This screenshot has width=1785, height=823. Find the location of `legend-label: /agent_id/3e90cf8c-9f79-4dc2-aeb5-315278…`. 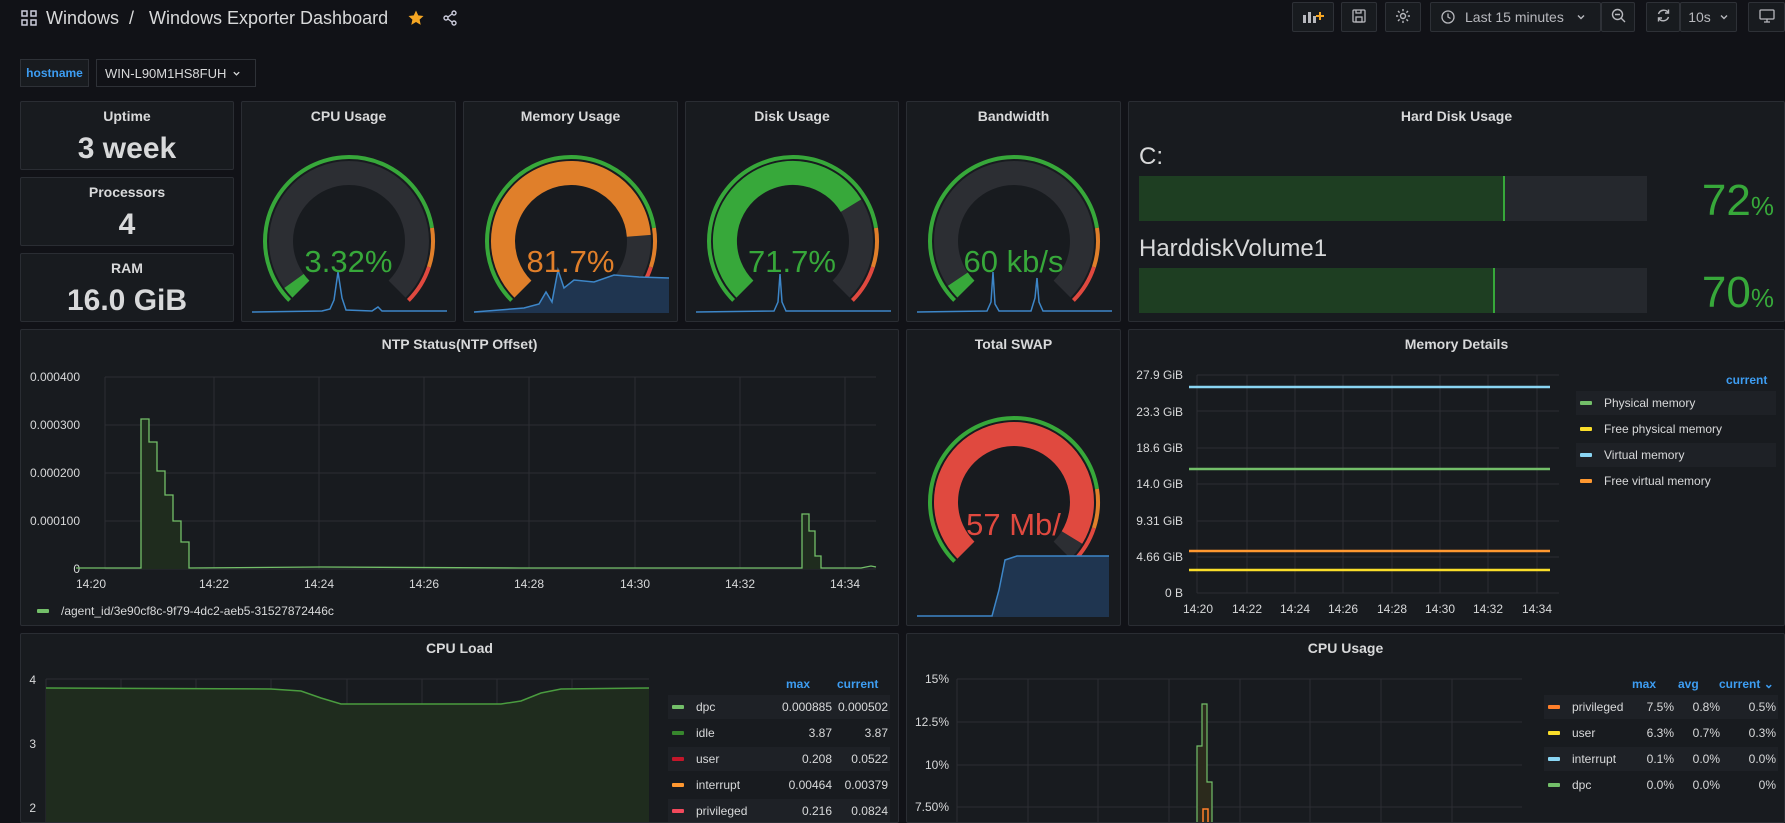

legend-label: /agent_id/3e90cf8c-9f79-4dc2-aeb5-315278… is located at coordinates (197, 611).